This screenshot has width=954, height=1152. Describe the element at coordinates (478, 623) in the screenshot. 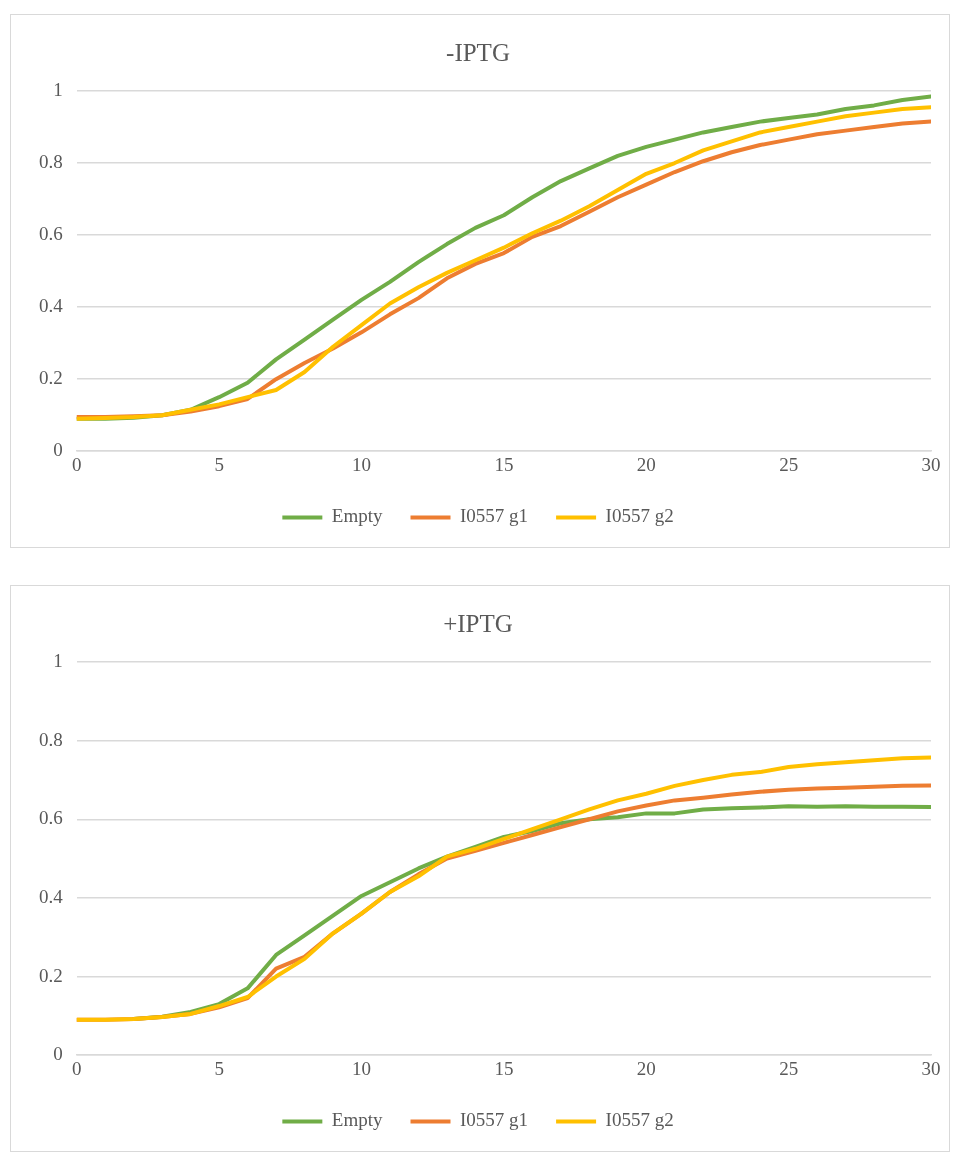

I see `chart-title: +IPTG` at that location.